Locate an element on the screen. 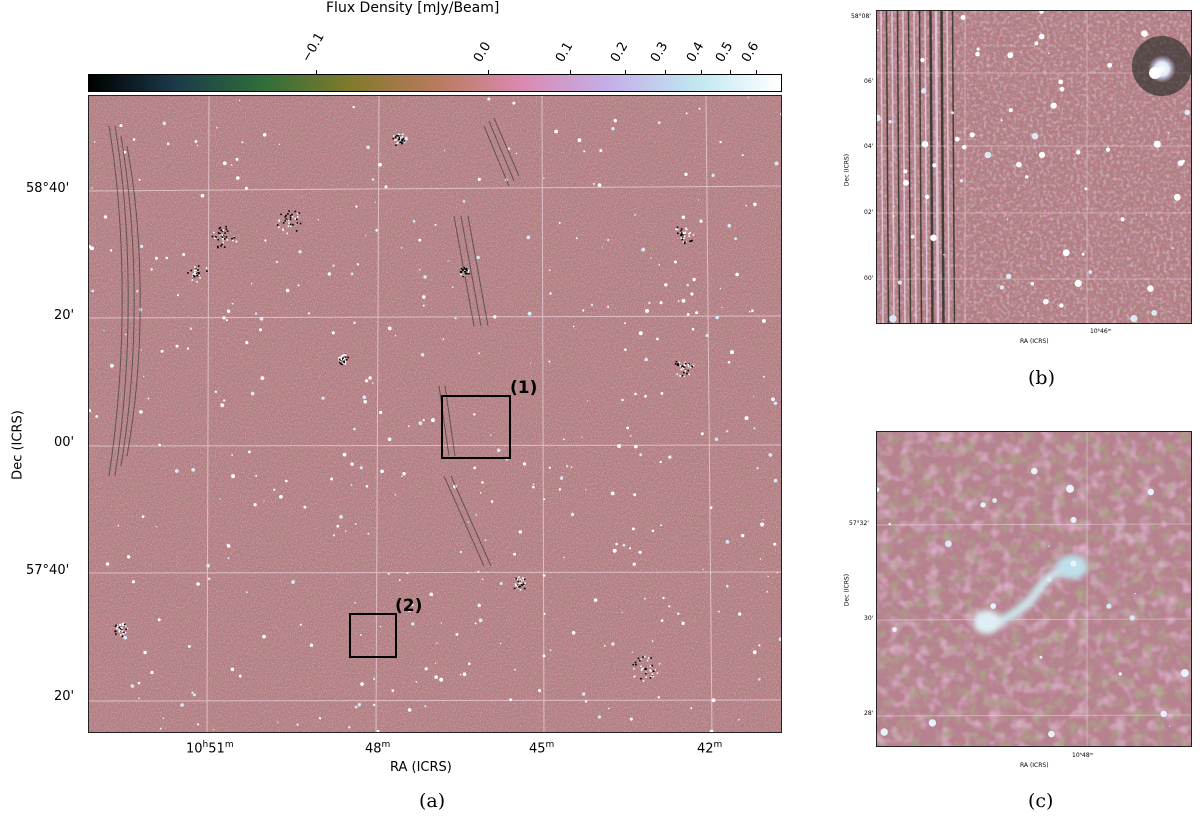  panel-a-xtick: 48m is located at coordinates (378, 748).